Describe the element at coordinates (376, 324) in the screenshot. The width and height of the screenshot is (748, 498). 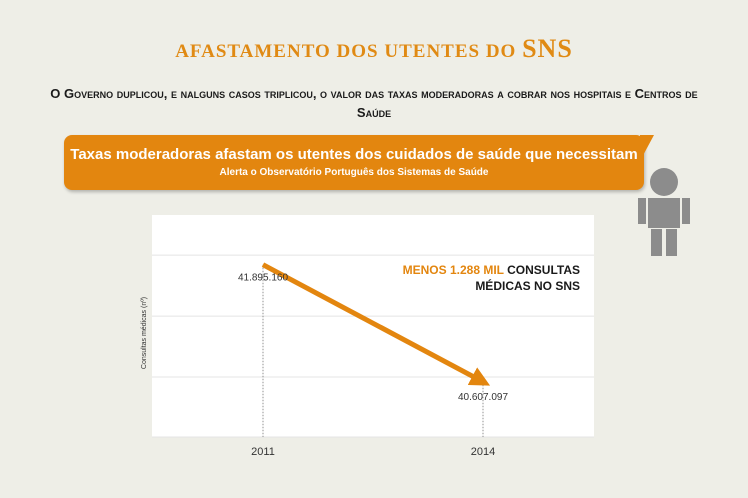
I see `series-line` at that location.